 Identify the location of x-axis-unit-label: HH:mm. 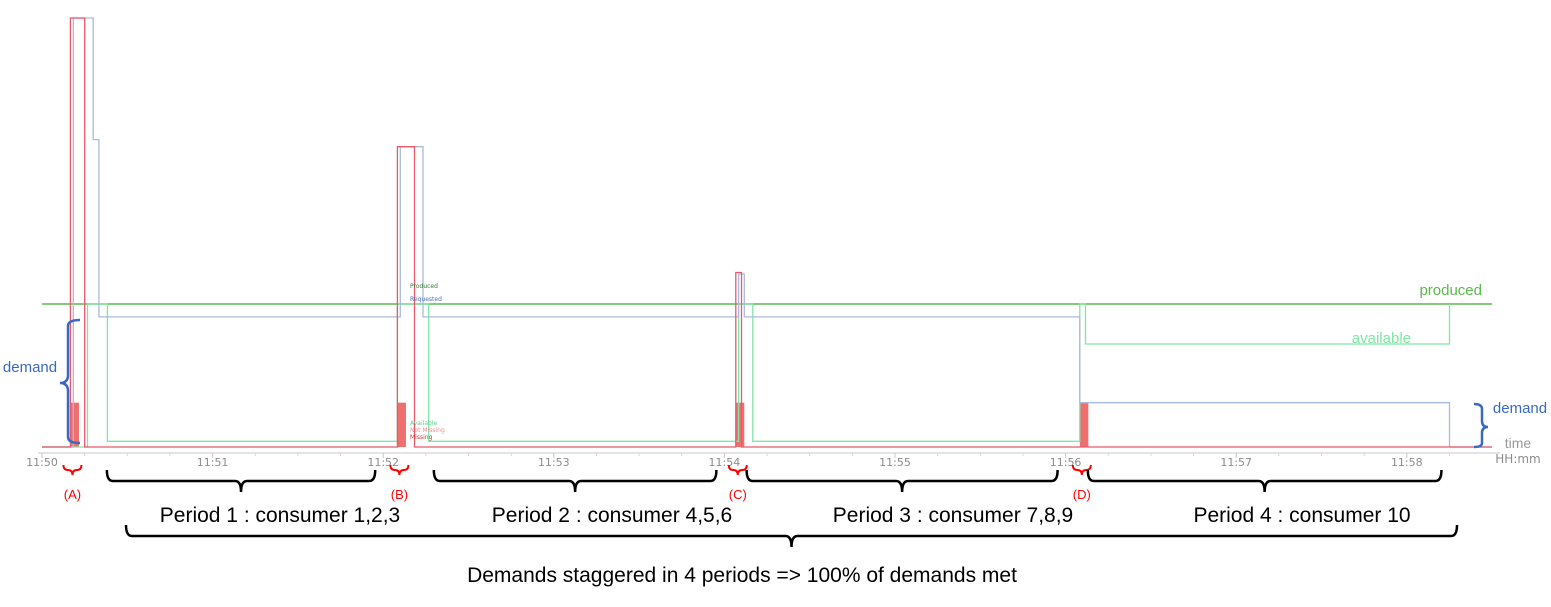
(1517, 459).